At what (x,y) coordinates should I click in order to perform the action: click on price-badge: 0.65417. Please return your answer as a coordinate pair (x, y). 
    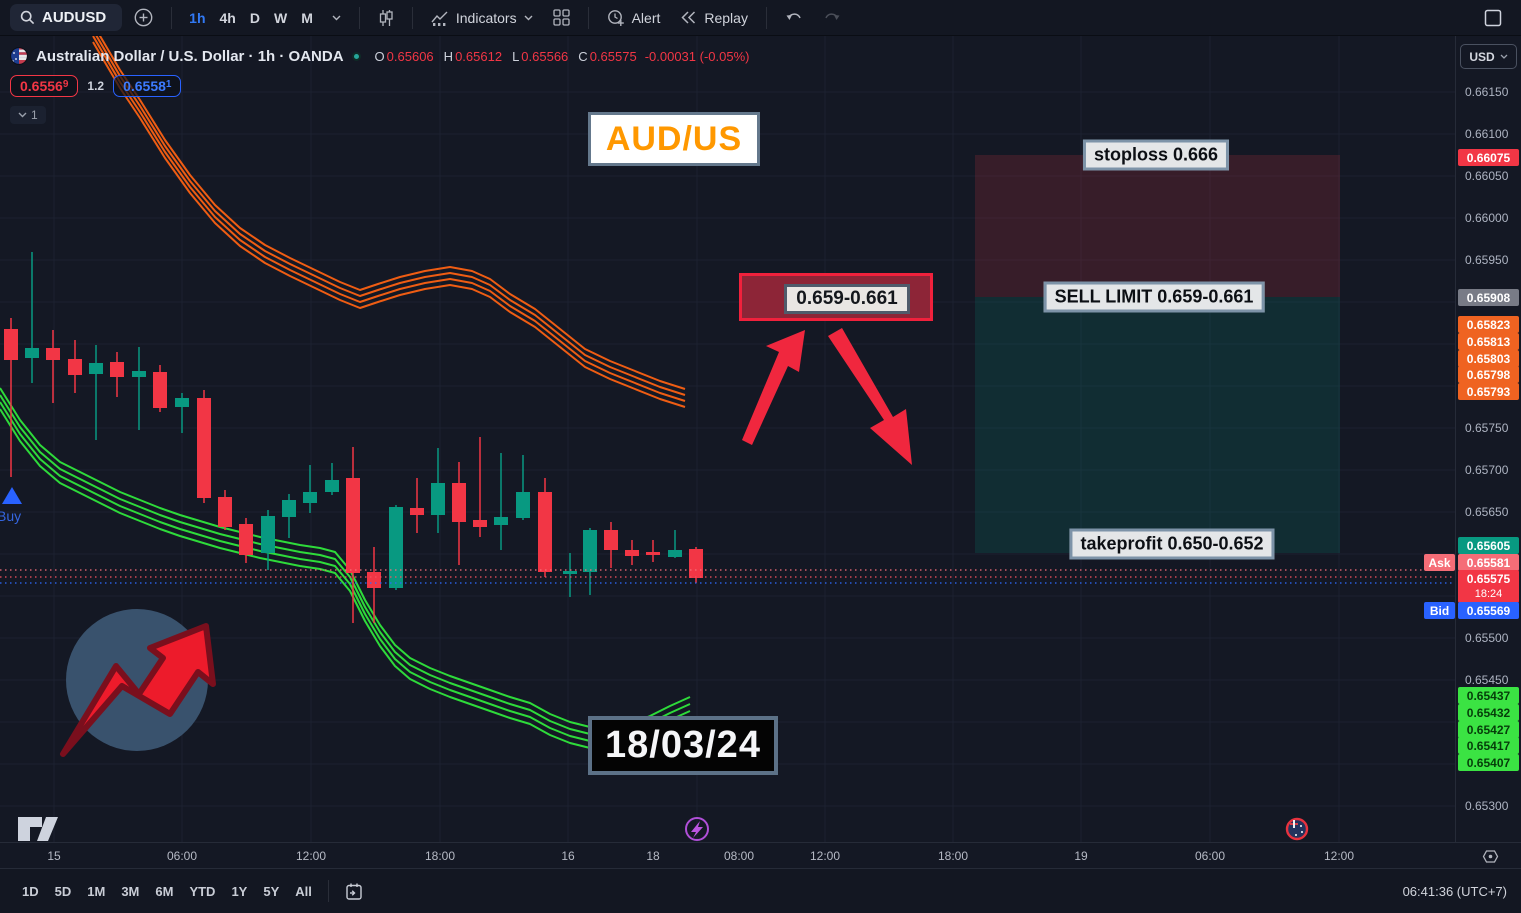
    Looking at the image, I should click on (1488, 745).